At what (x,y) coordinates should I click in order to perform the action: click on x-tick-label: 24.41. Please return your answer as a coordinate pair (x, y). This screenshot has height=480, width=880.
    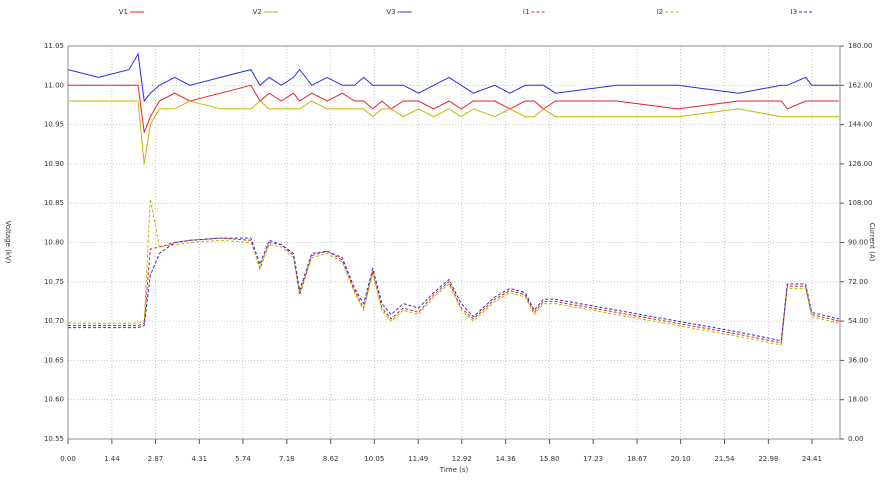
    Looking at the image, I should click on (812, 459).